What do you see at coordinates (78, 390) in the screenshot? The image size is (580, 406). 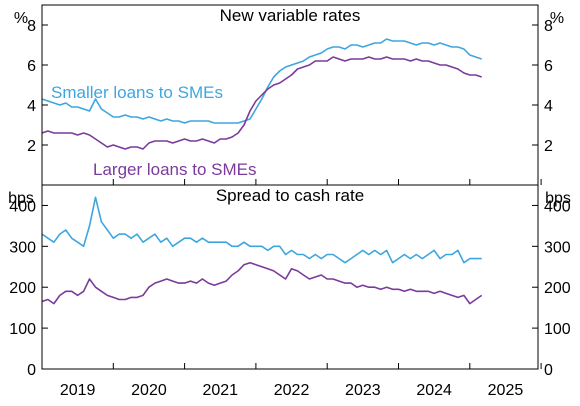 I see `x-tick-label: 2019` at bounding box center [78, 390].